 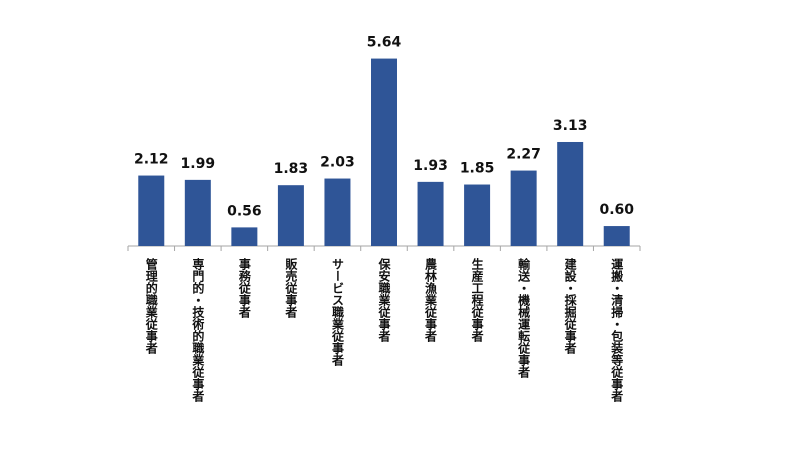 What do you see at coordinates (477, 300) in the screenshot?
I see `category-label: 生産工程従事者` at bounding box center [477, 300].